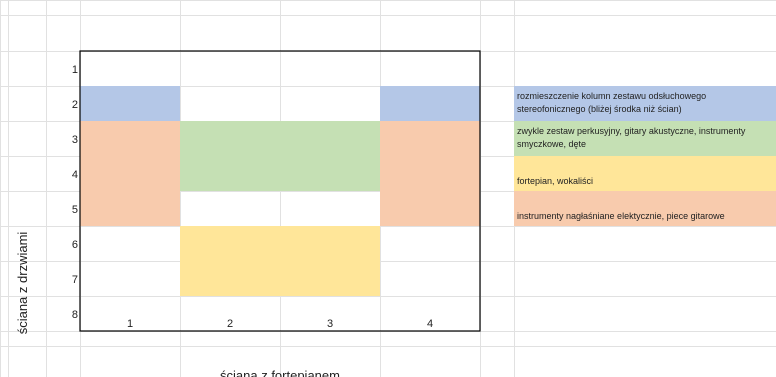 The height and width of the screenshot is (377, 776). What do you see at coordinates (75, 280) in the screenshot?
I see `row-number: 7` at bounding box center [75, 280].